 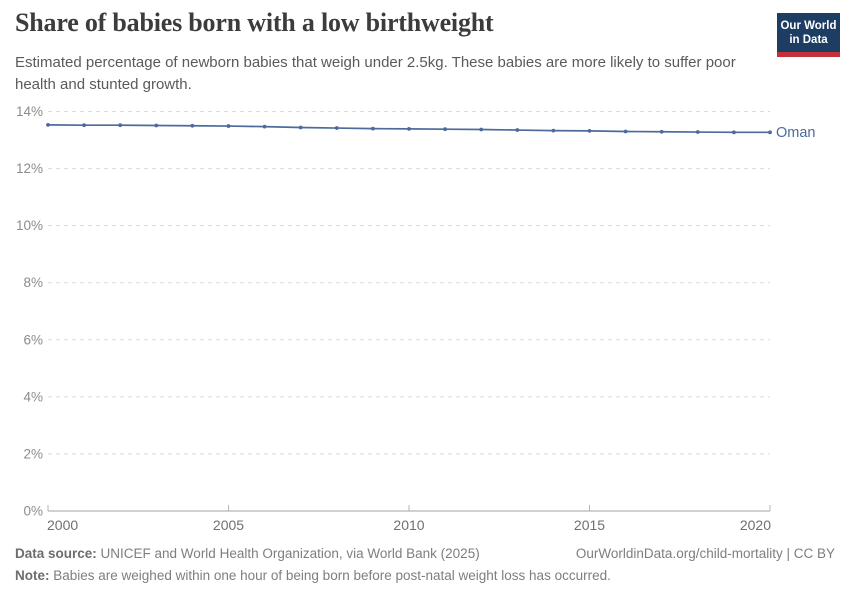 What do you see at coordinates (228, 525) in the screenshot?
I see `x-tick-label: 2005` at bounding box center [228, 525].